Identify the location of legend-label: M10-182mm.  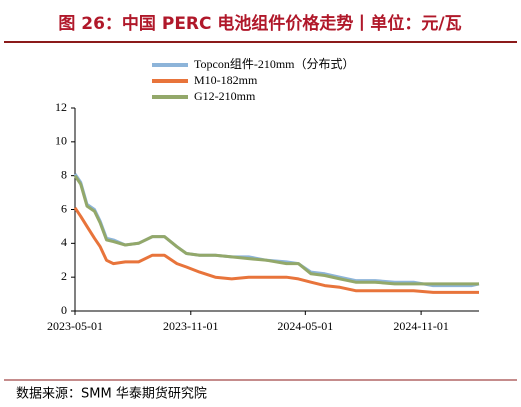
(226, 80).